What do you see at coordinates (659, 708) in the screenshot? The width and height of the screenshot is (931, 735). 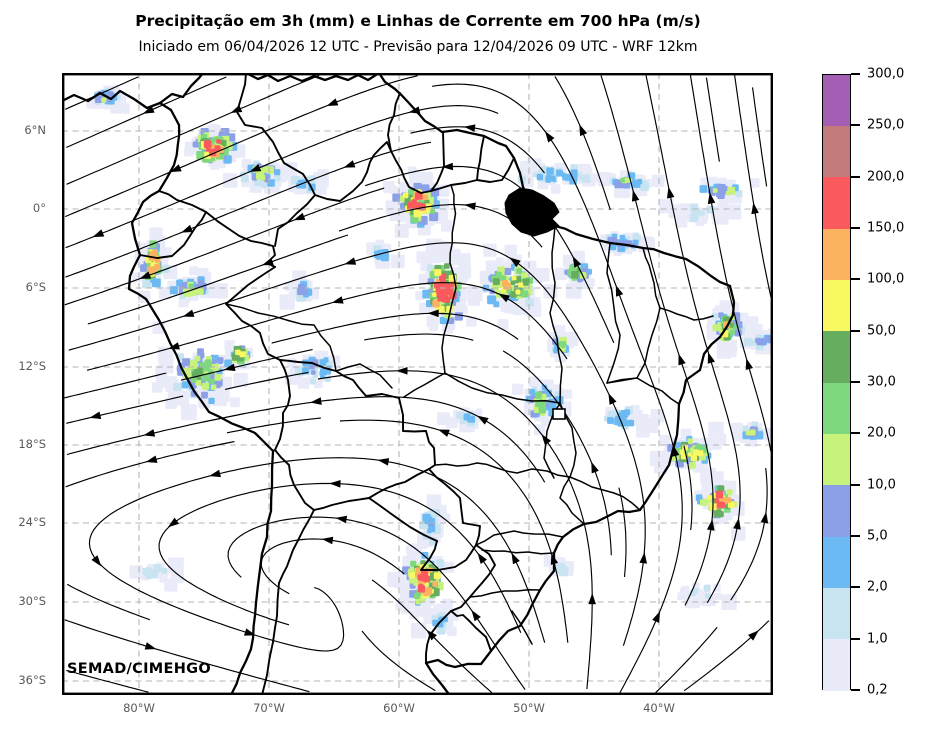 I see `lon-tick-label: 40°W` at bounding box center [659, 708].